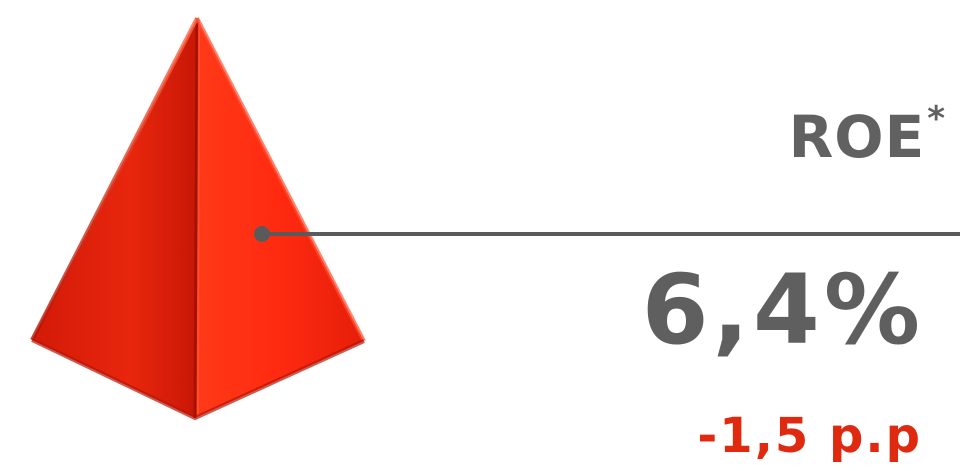 The height and width of the screenshot is (471, 960). Describe the element at coordinates (809, 436) in the screenshot. I see `metric-change: -1,5 p.p` at that location.